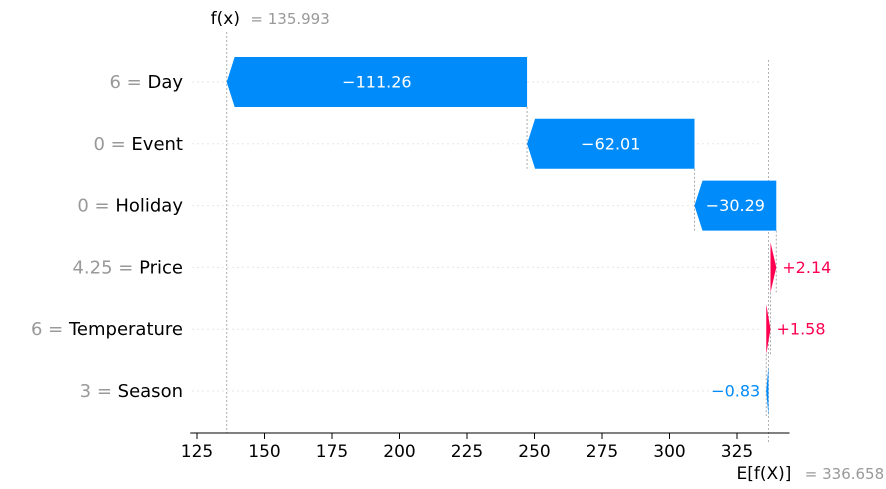  I want to click on feature-label-temperature: 6 = Temperature, so click(107, 329).